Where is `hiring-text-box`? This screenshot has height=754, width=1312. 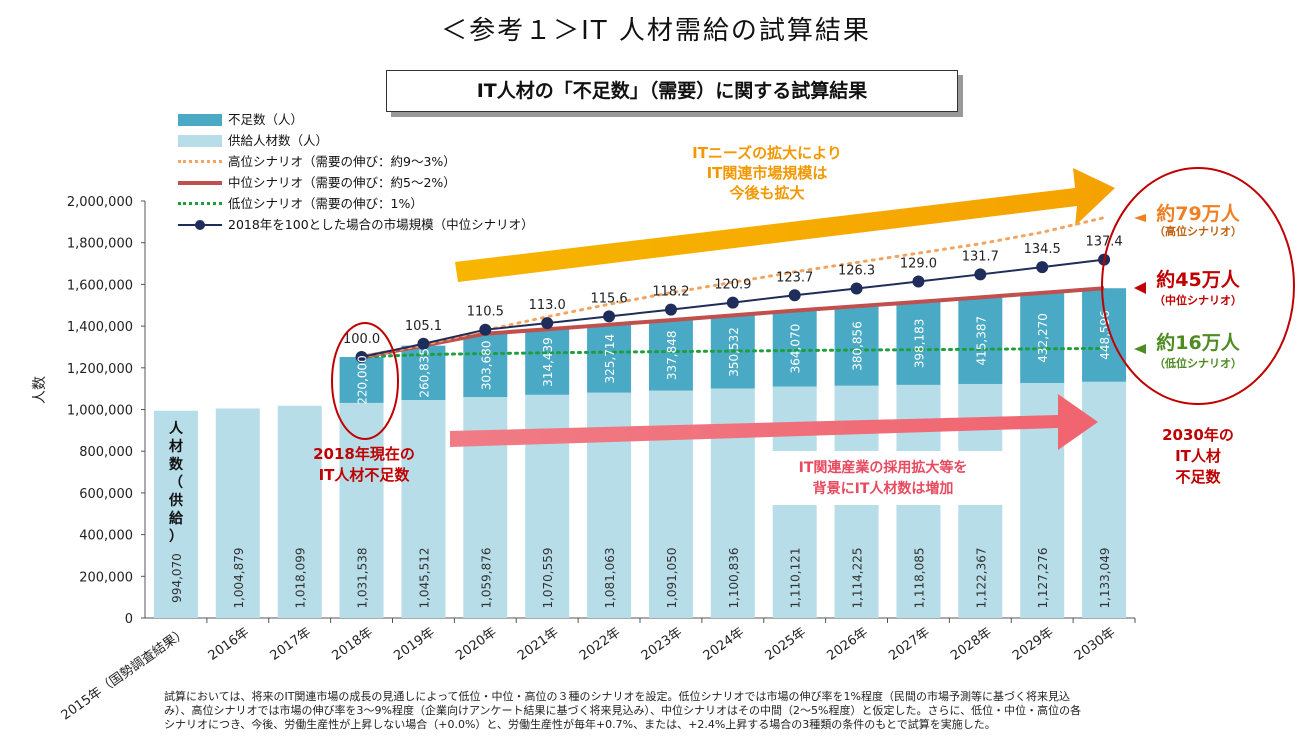
hiring-text-box is located at coordinates (883, 478).